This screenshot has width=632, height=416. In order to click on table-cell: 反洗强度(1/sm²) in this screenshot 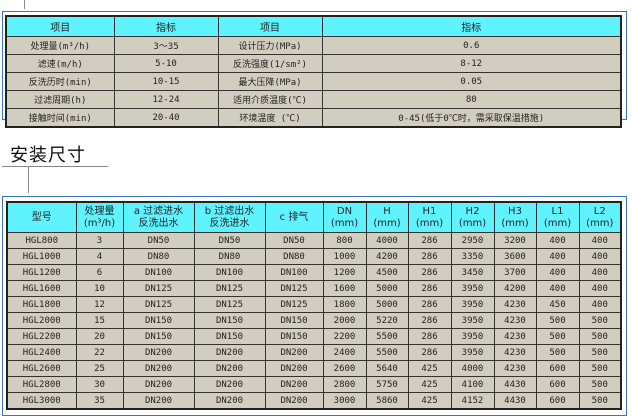, I will do `click(270, 63)`.